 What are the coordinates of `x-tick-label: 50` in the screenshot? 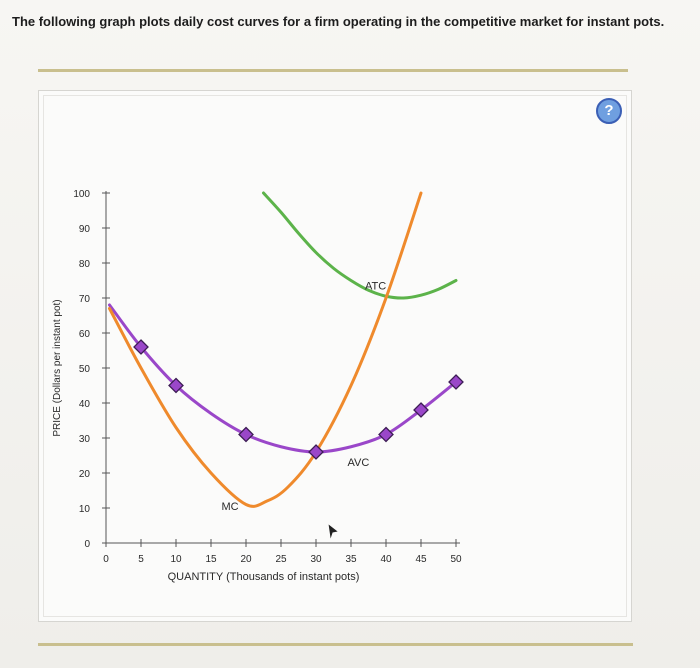 It's located at (456, 559).